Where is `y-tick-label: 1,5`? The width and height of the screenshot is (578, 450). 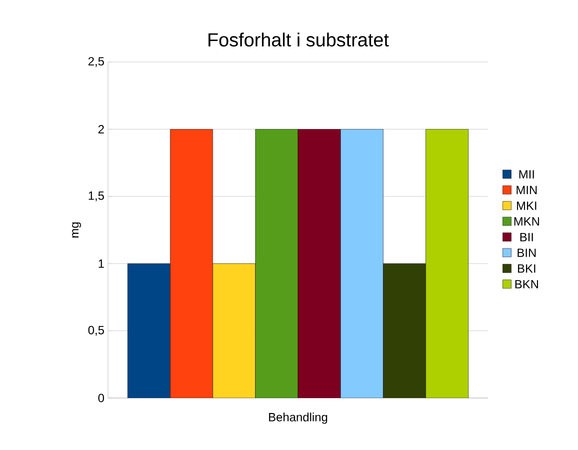 y-tick-label: 1,5 is located at coordinates (96, 197).